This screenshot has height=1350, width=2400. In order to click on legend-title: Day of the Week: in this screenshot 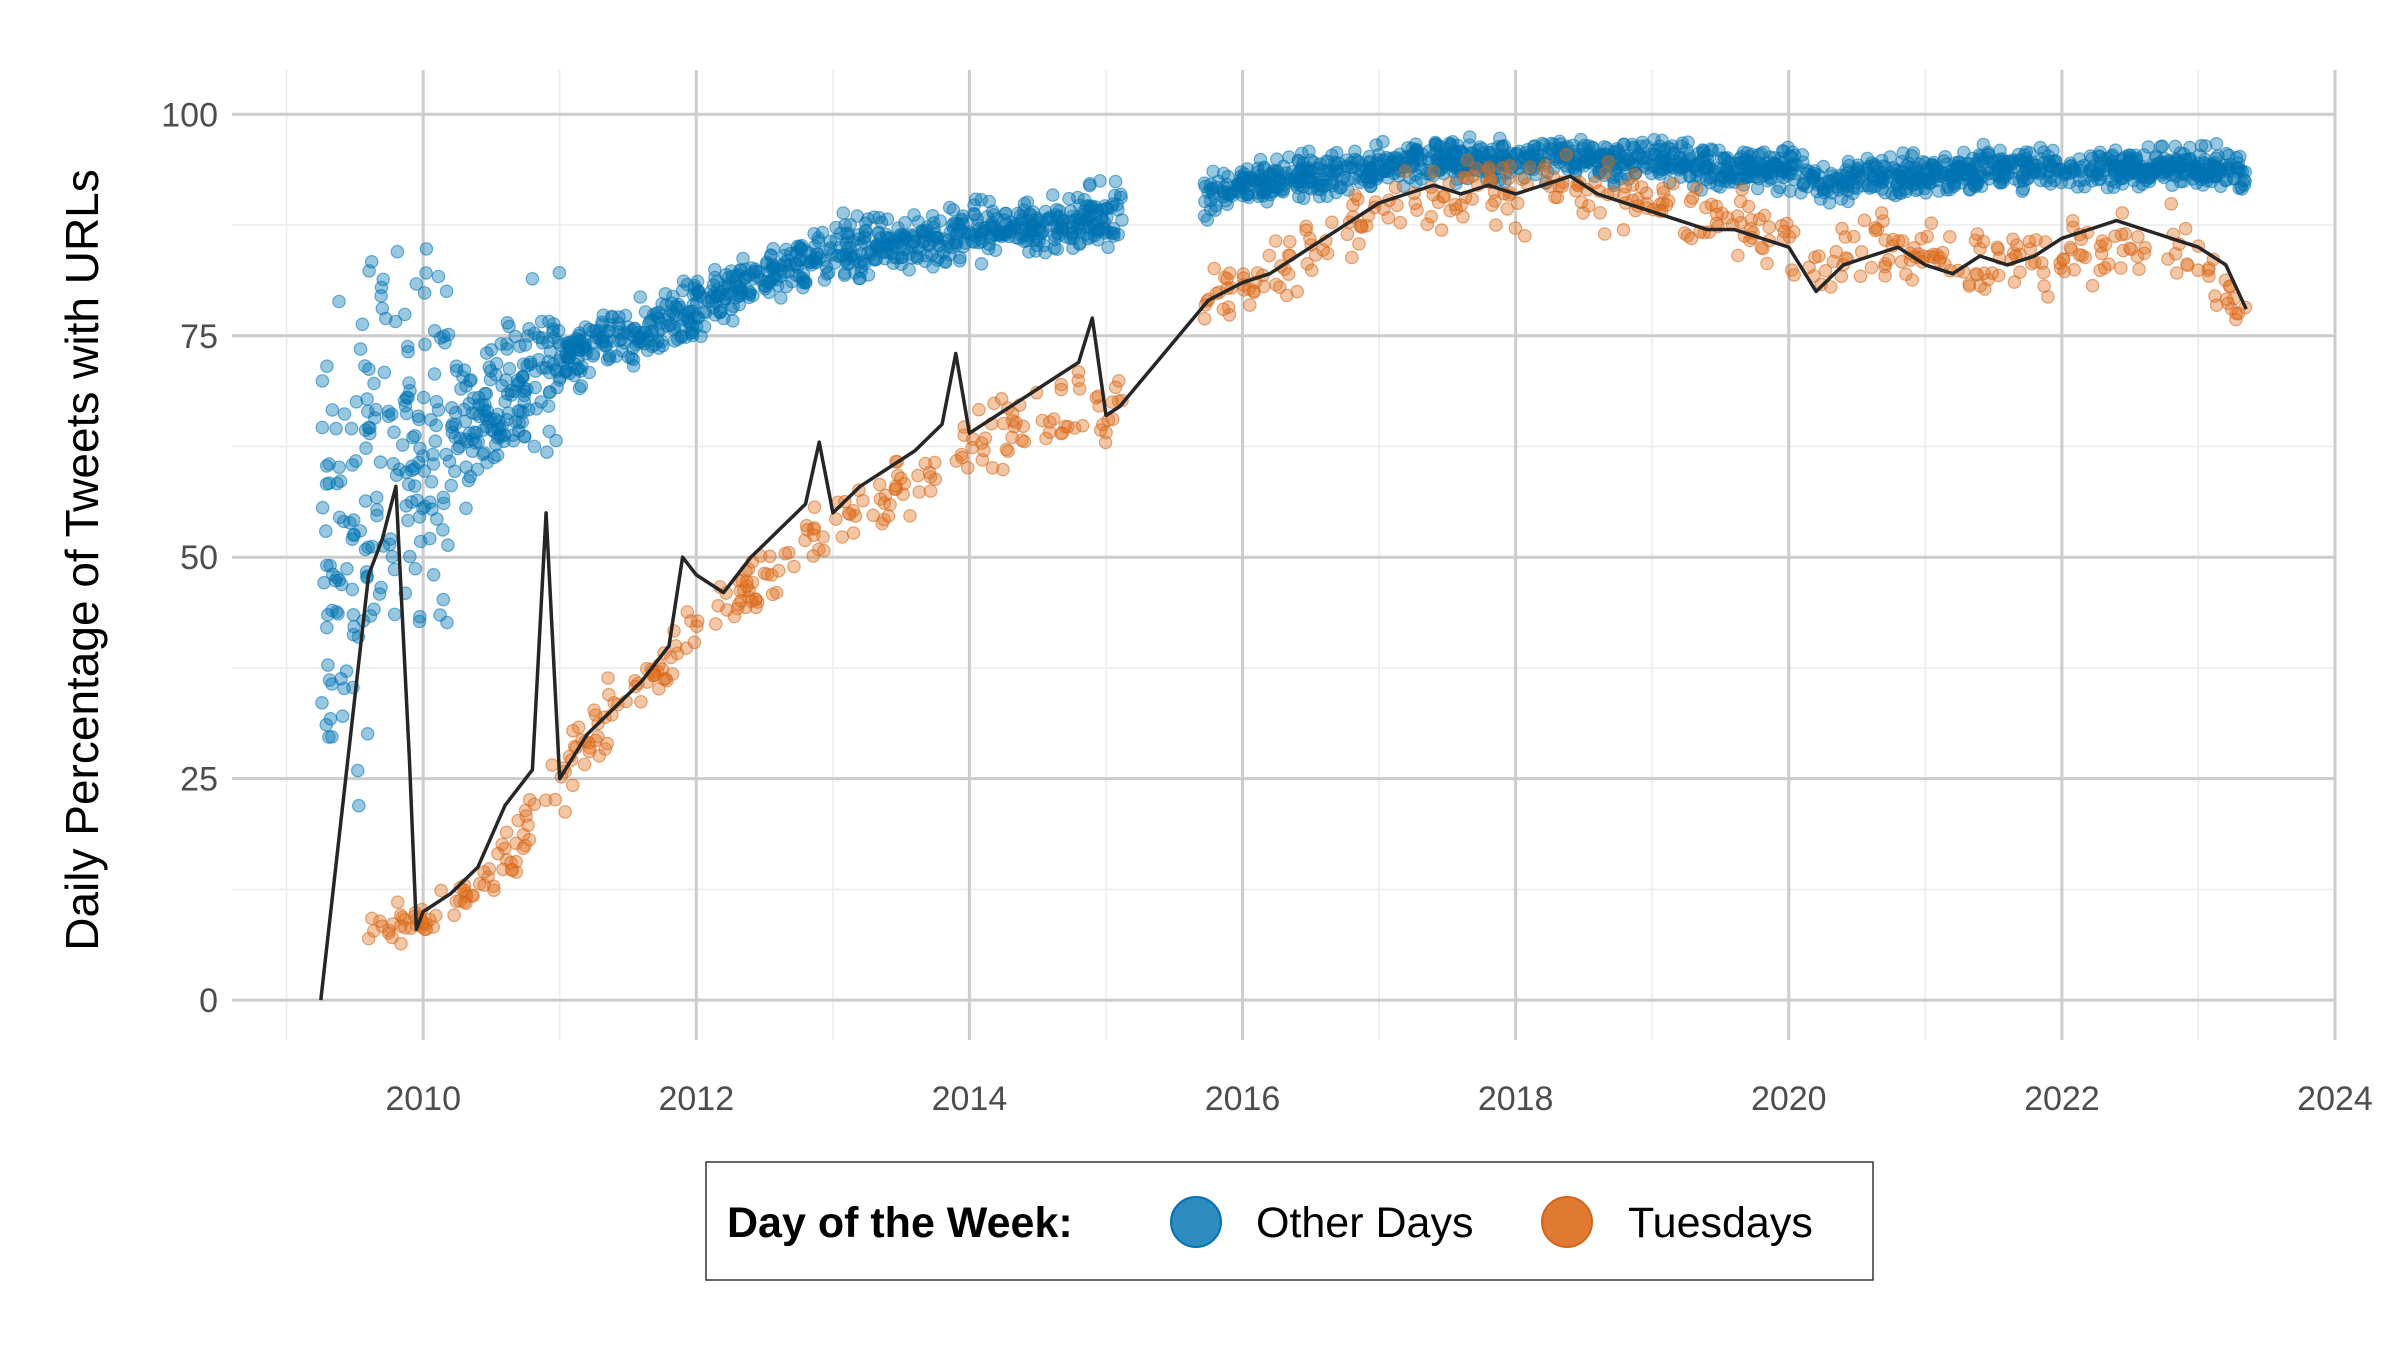, I will do `click(900, 1223)`.